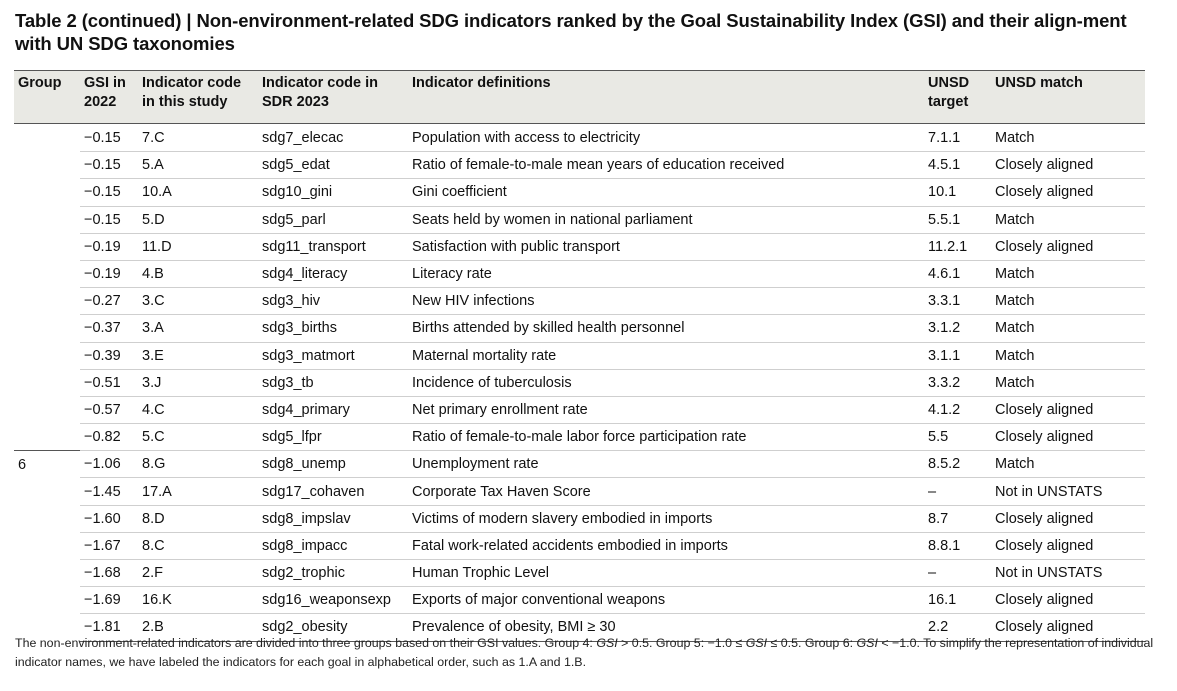 The image size is (1177, 691). What do you see at coordinates (198, 192) in the screenshot?
I see `cell-code: 10.A` at bounding box center [198, 192].